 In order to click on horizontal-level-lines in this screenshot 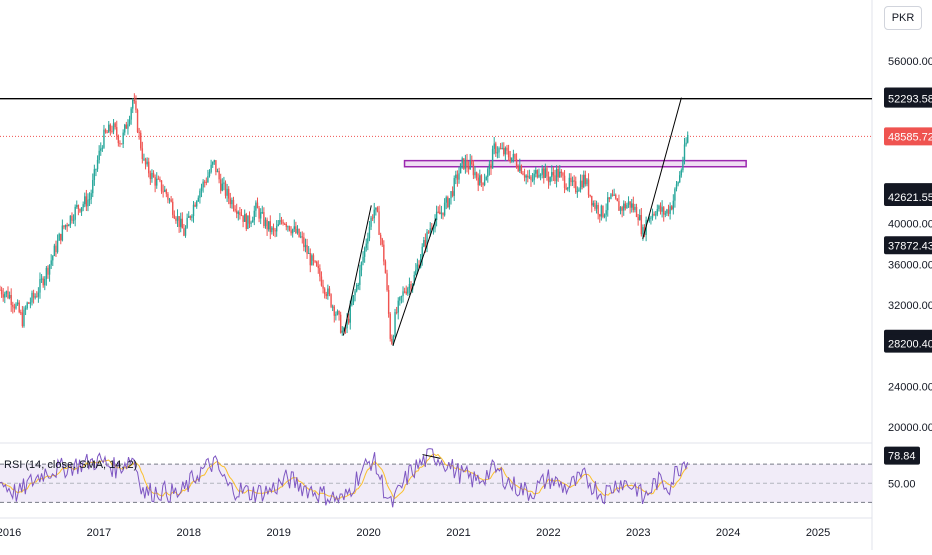, I will do `click(436, 117)`.